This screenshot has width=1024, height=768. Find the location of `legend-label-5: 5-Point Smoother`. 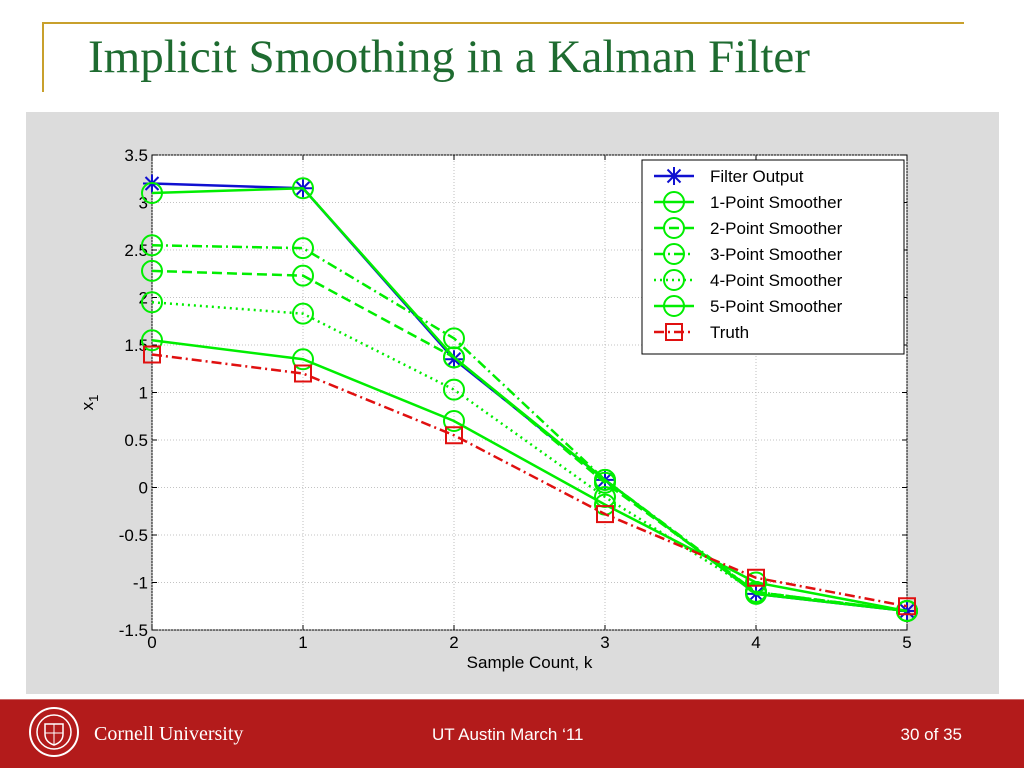

legend-label-5: 5-Point Smoother is located at coordinates (776, 306).